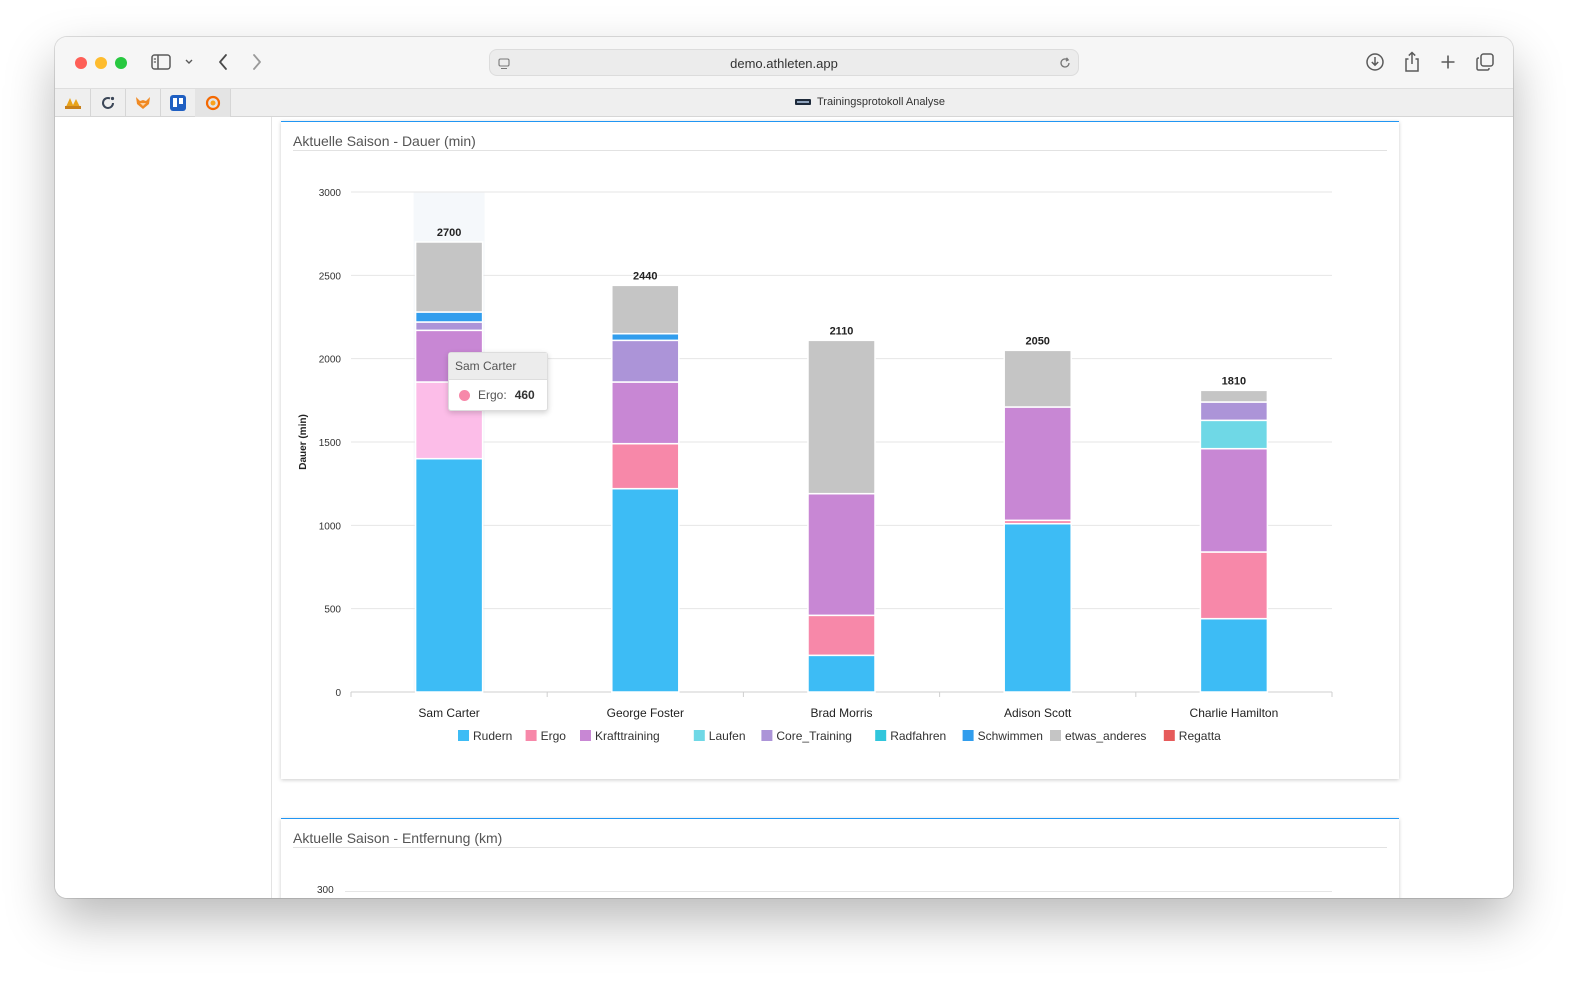 The image size is (1594, 987). I want to click on reload-icon, so click(1065, 65).